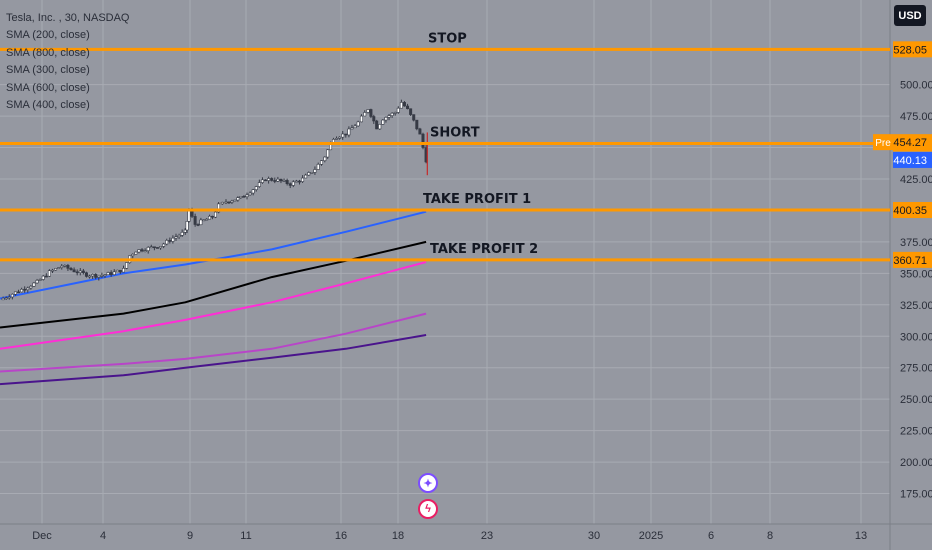 The height and width of the screenshot is (550, 932). I want to click on y-tick-label: 425.00, so click(916, 180).